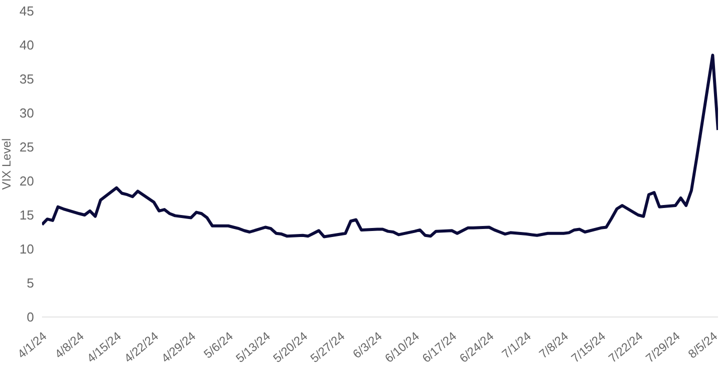 This screenshot has height=375, width=721. Describe the element at coordinates (27, 181) in the screenshot. I see `y-tick-label: 20` at that location.